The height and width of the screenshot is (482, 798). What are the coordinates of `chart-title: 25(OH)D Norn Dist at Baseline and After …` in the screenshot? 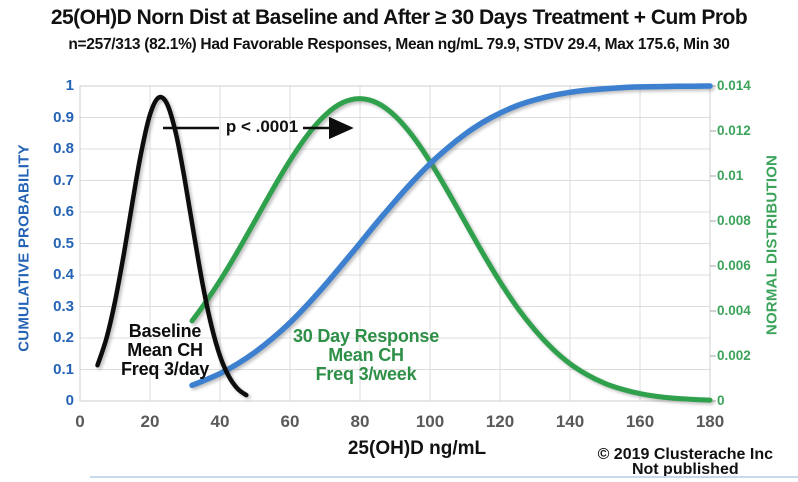 It's located at (399, 17).